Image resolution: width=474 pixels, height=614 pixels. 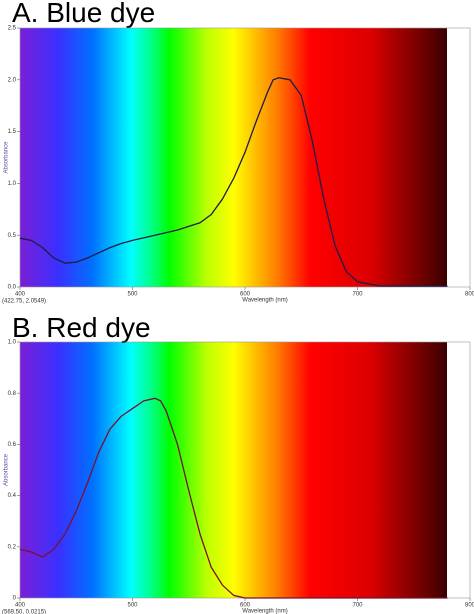 What do you see at coordinates (81, 327) in the screenshot?
I see `chart-title: B. Red dye` at bounding box center [81, 327].